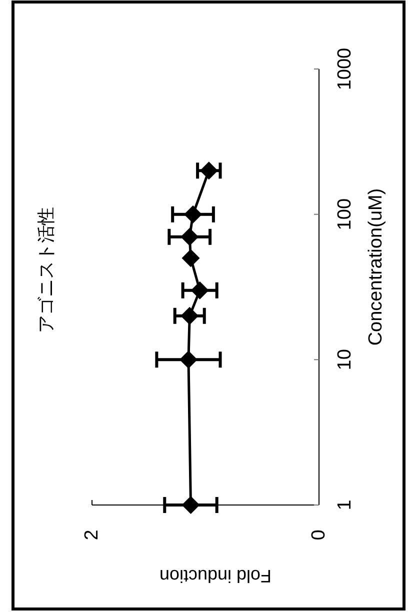  What do you see at coordinates (46, 270) in the screenshot?
I see `text: アゴニスト活性` at bounding box center [46, 270].